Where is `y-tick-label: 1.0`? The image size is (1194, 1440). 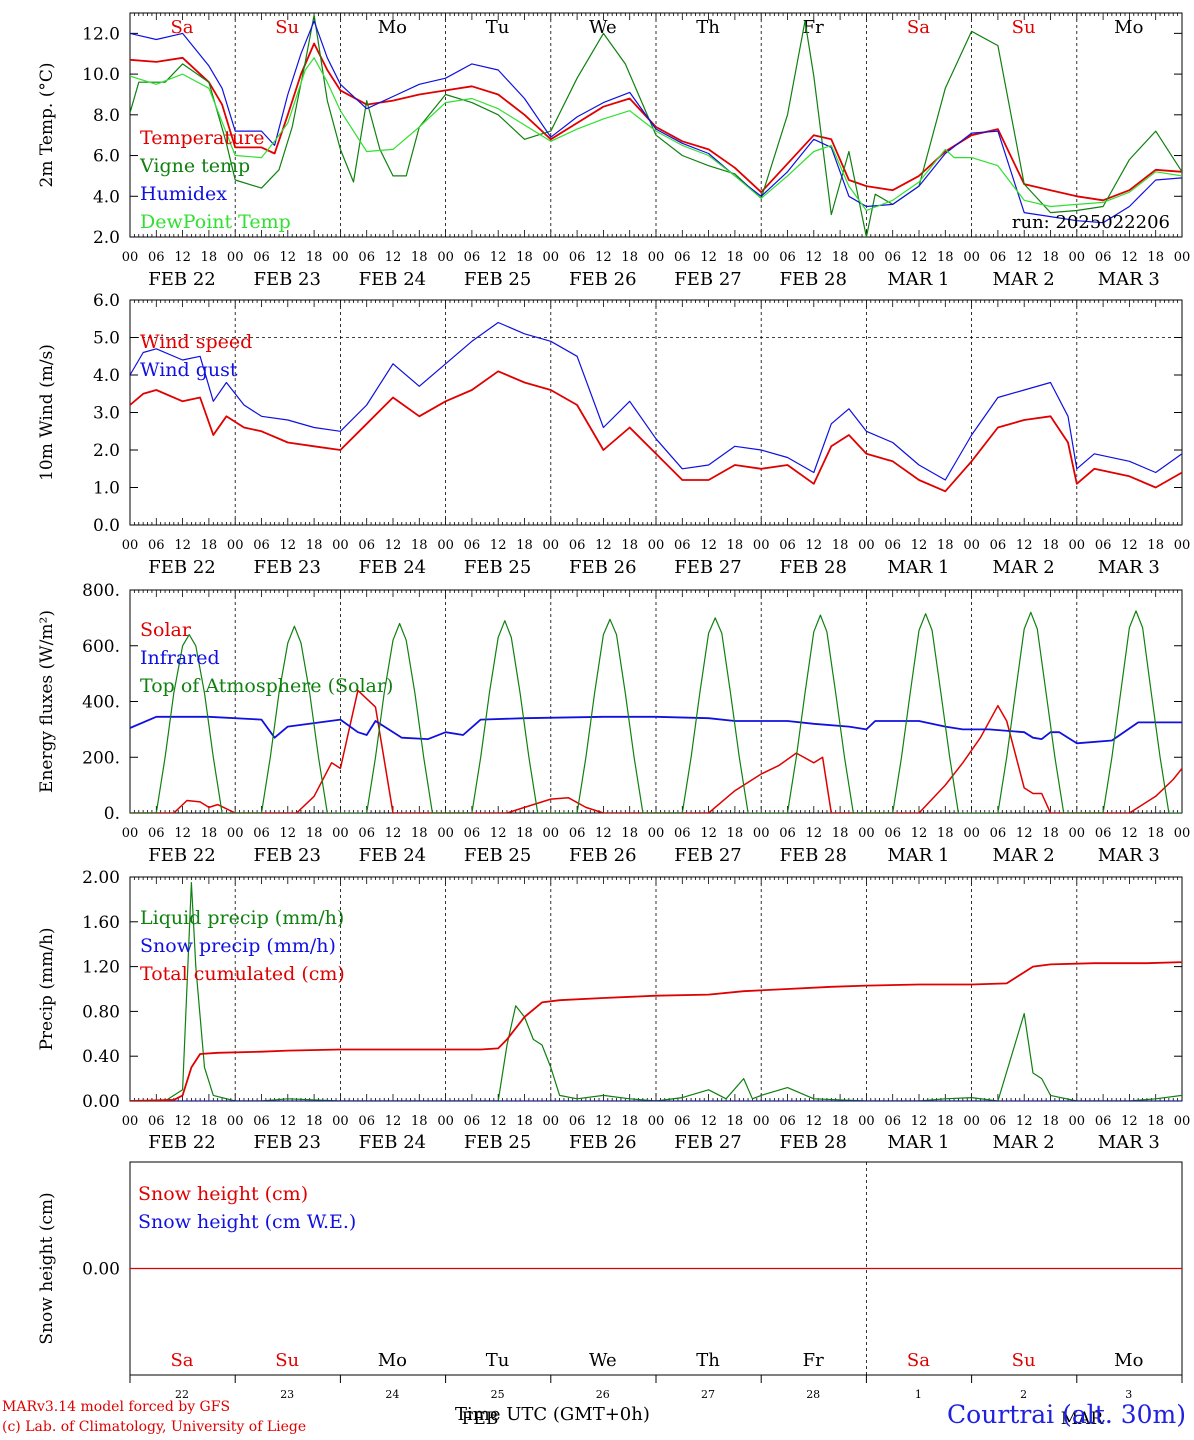
y-tick-label: 1.0 is located at coordinates (106, 489).